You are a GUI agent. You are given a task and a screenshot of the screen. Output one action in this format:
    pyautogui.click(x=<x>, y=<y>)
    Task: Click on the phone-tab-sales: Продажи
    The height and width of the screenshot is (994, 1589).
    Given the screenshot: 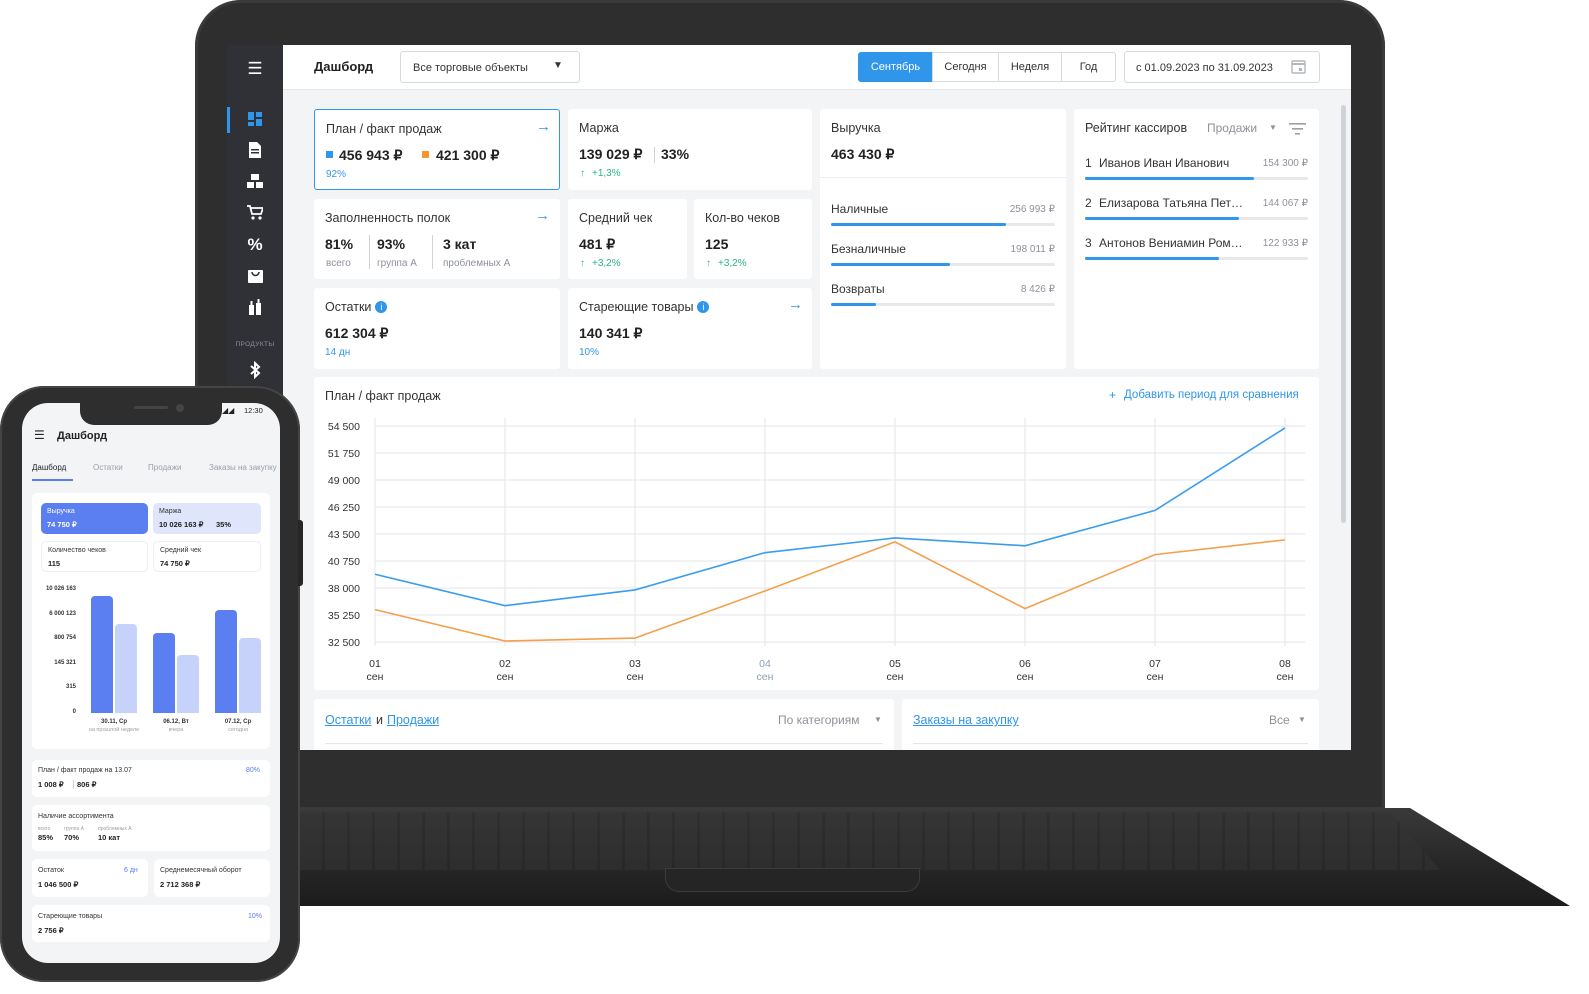 What is the action you would take?
    pyautogui.click(x=165, y=467)
    